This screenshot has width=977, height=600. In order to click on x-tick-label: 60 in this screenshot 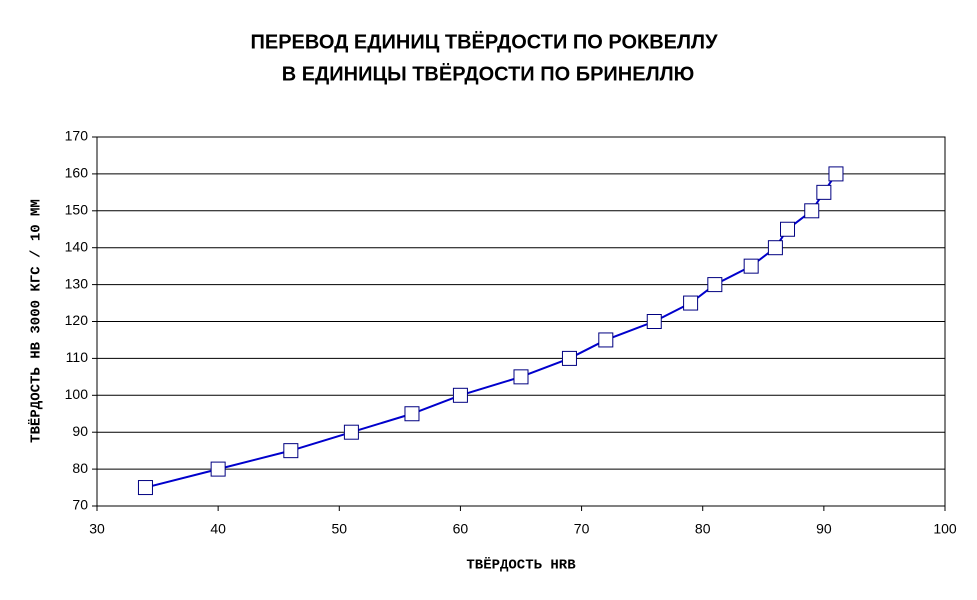, I will do `click(461, 529)`.